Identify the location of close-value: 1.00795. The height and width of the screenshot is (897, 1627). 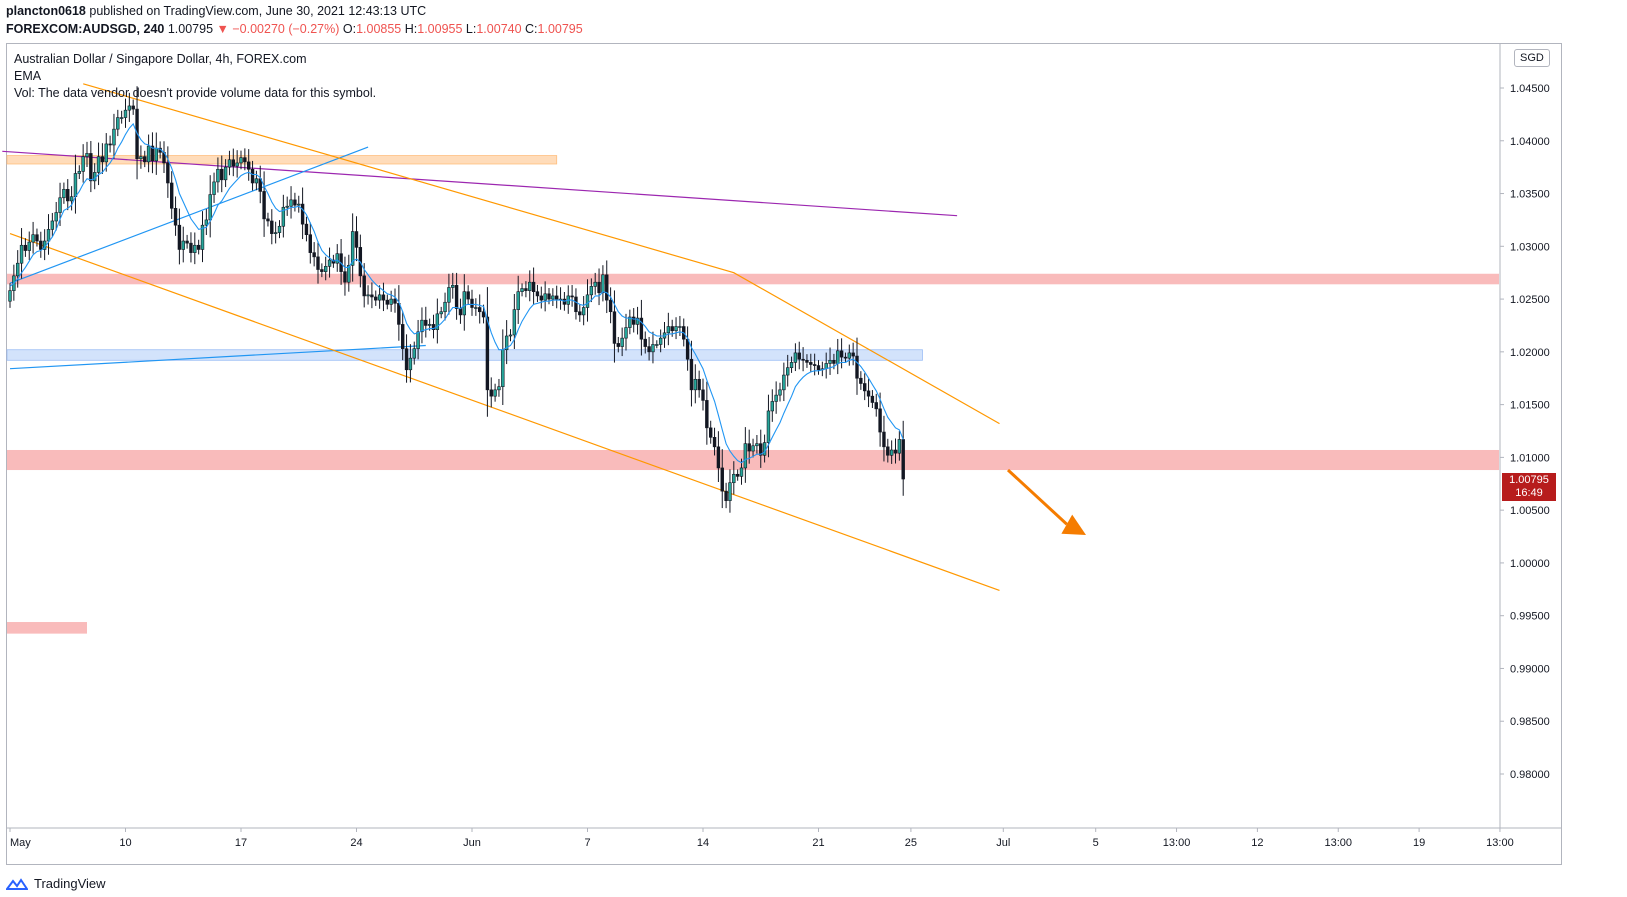
(560, 29).